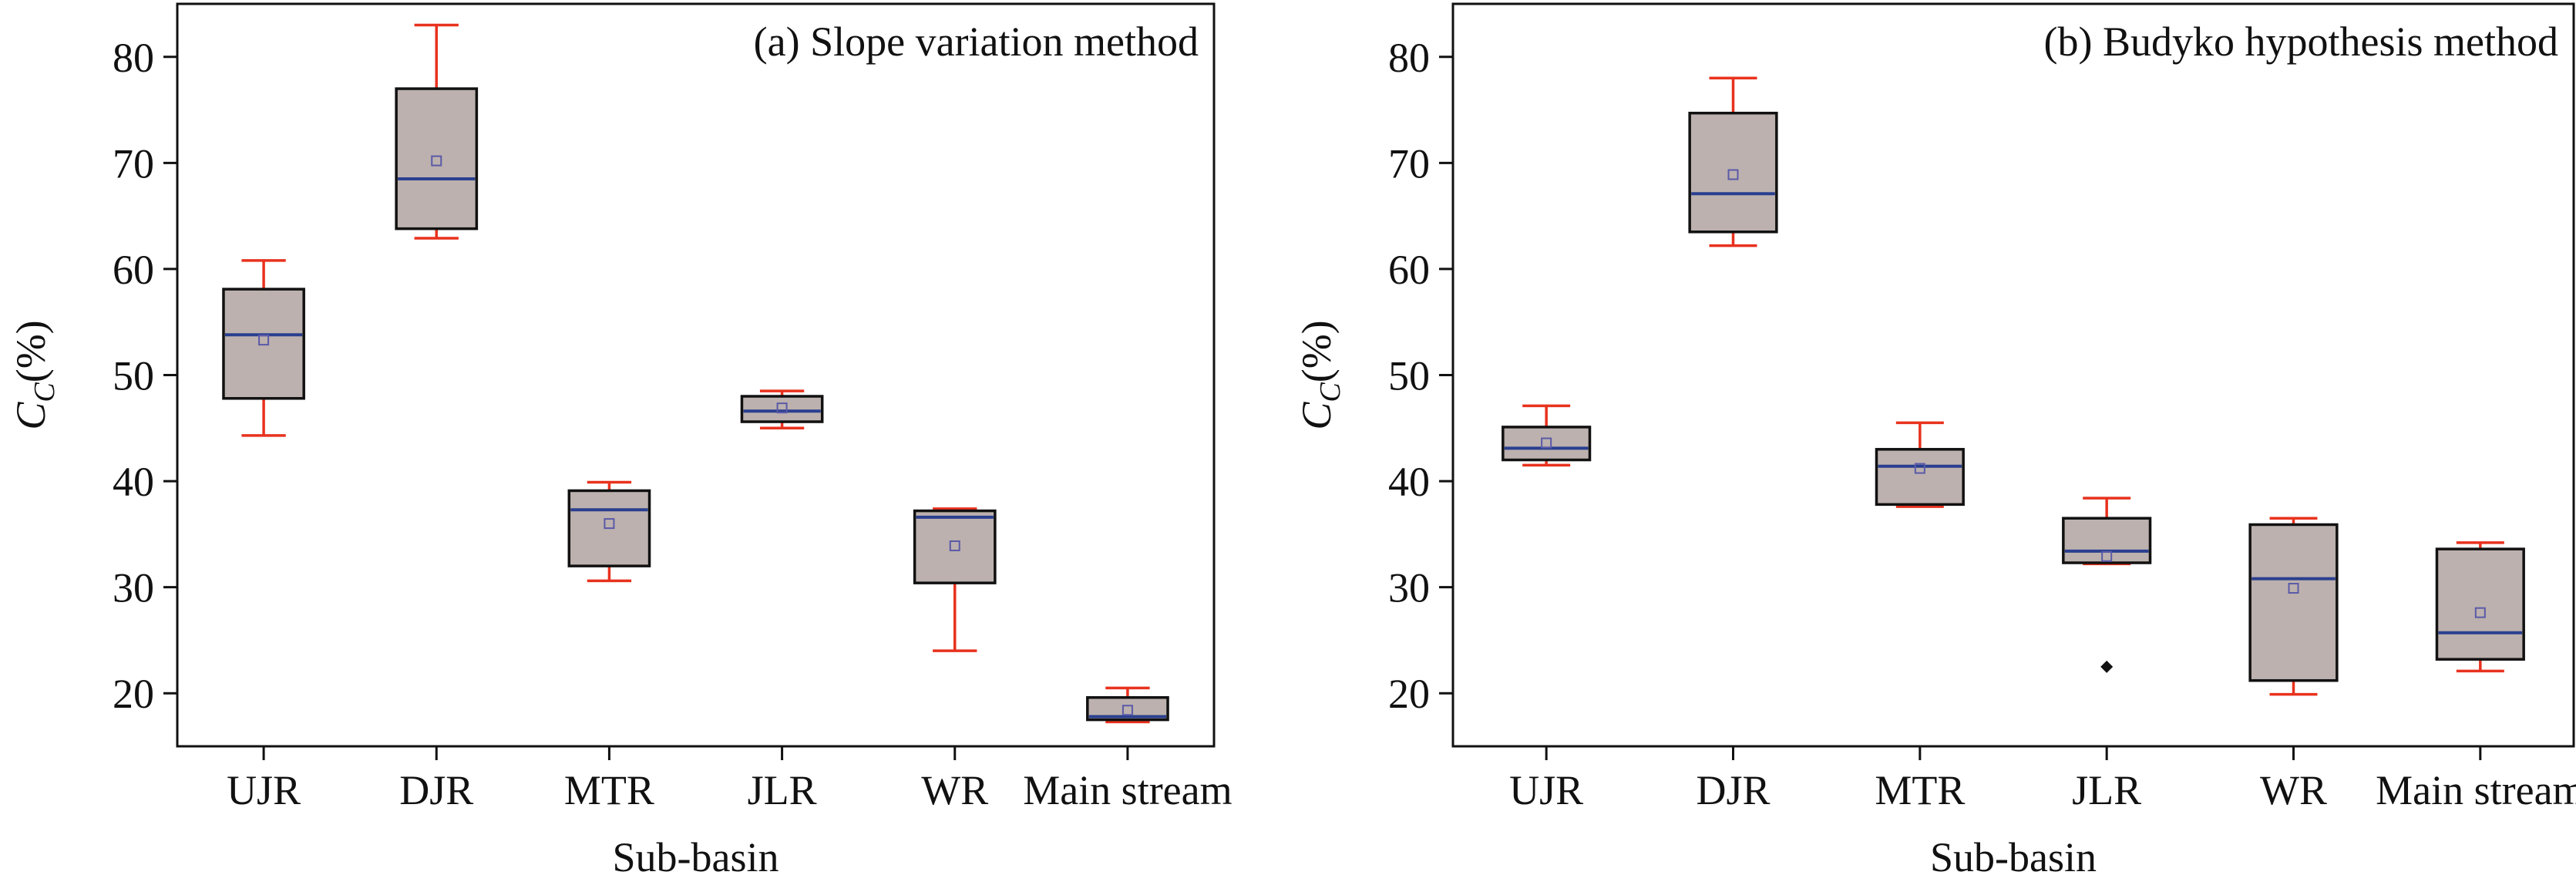 This screenshot has height=892, width=2576. Describe the element at coordinates (2107, 666) in the screenshot. I see `outlier-point` at that location.